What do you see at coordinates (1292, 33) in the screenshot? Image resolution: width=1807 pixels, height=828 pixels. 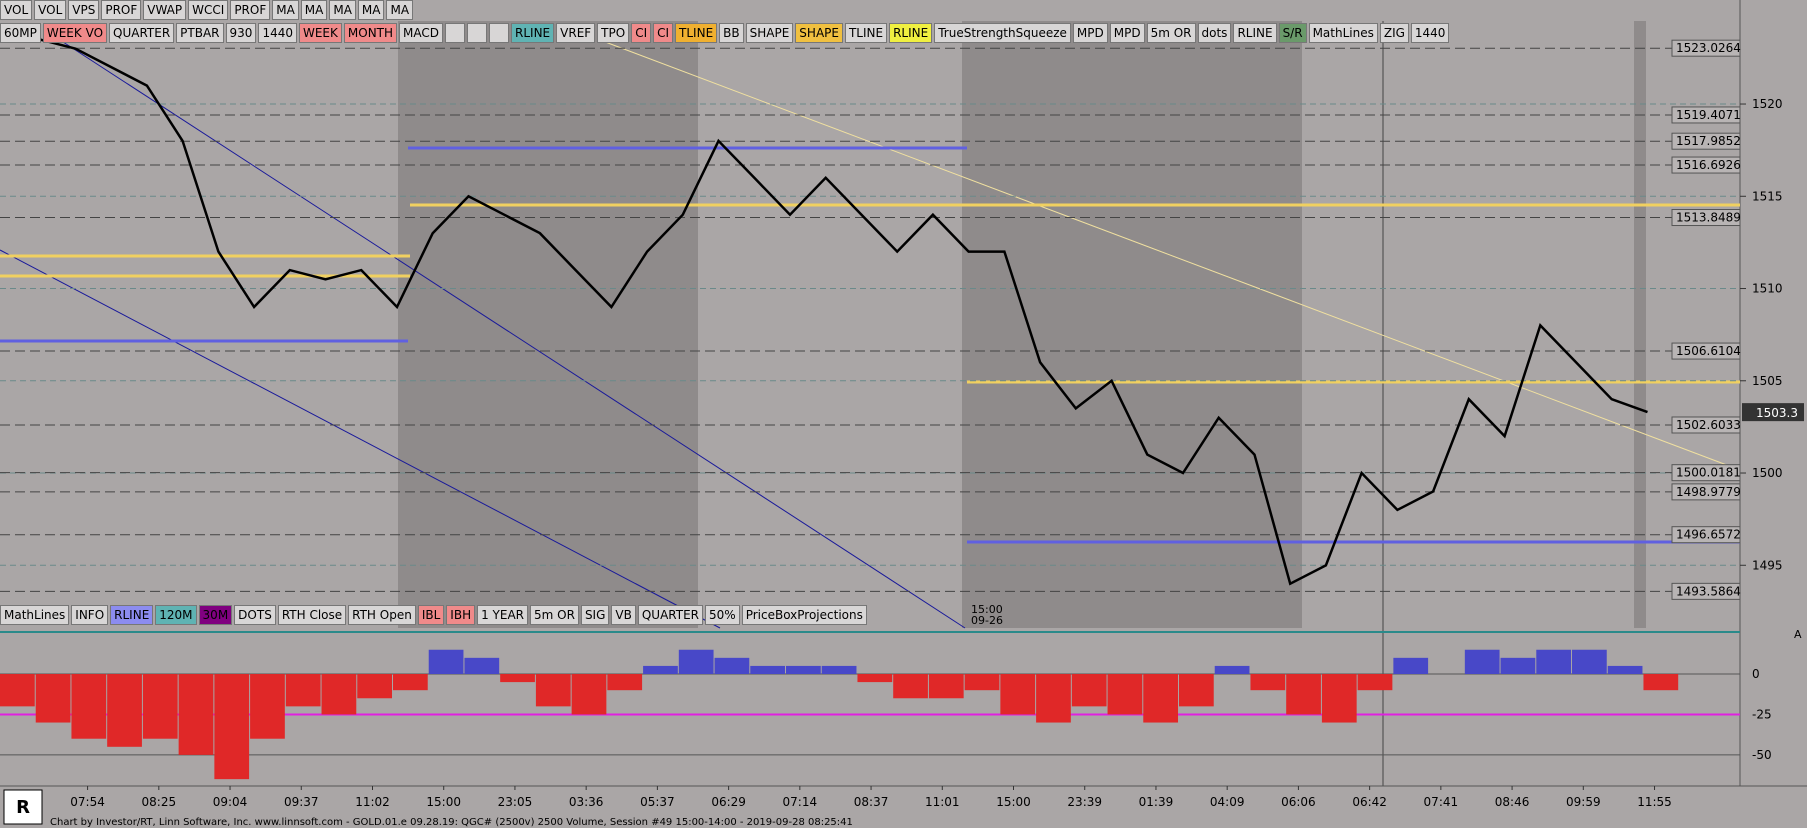 I see `toolbar-button: S/R` at bounding box center [1292, 33].